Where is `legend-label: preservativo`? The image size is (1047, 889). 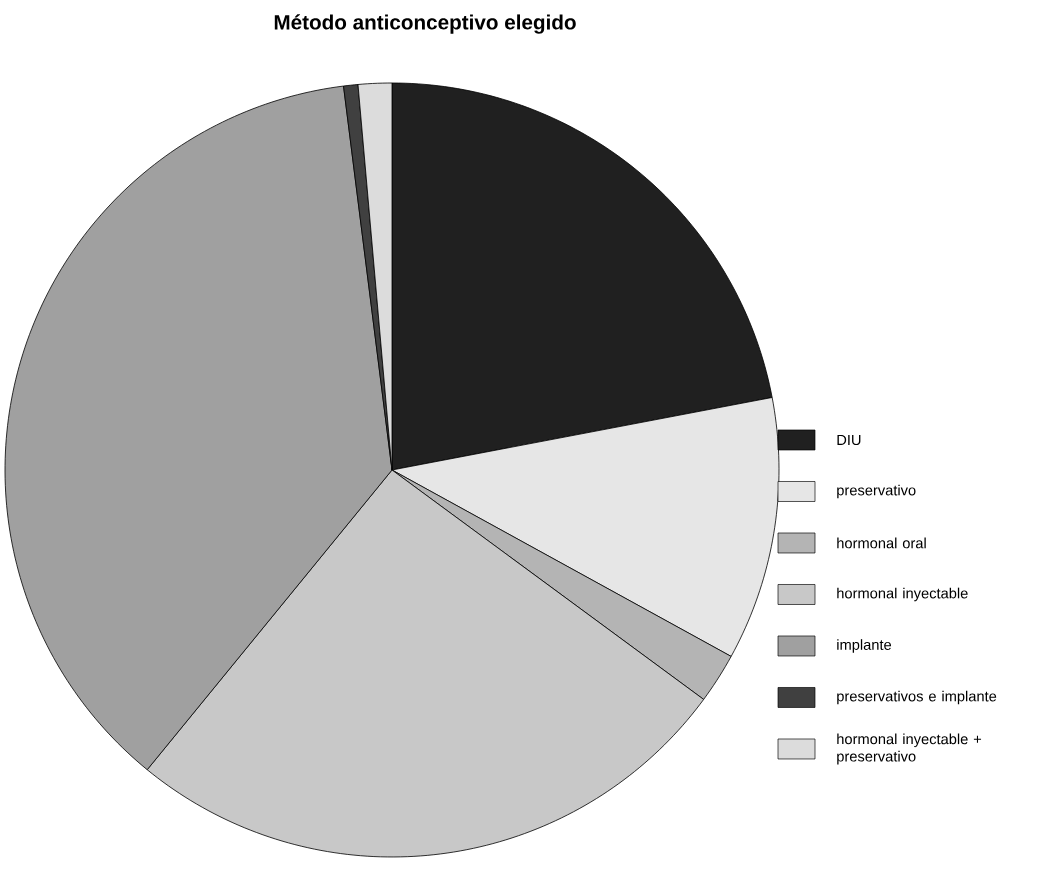
legend-label: preservativo is located at coordinates (876, 491).